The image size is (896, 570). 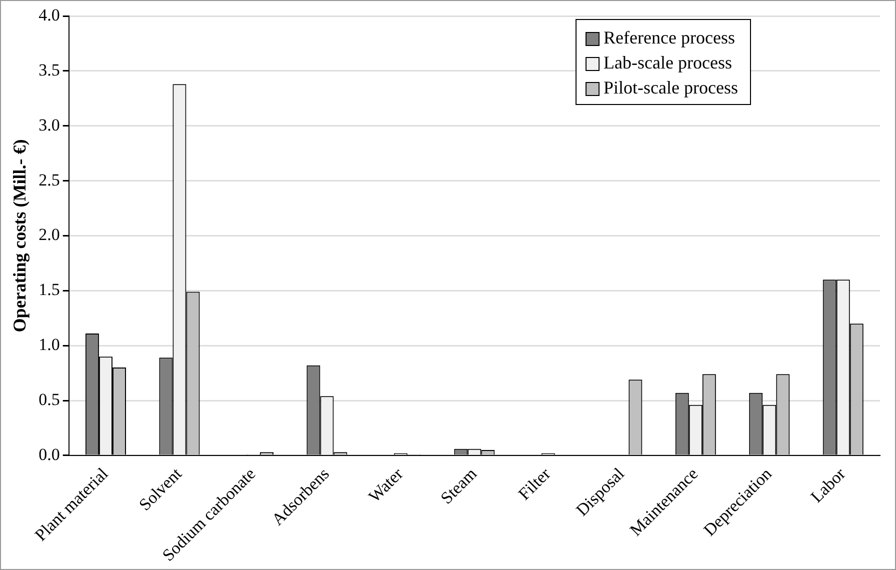 What do you see at coordinates (49, 399) in the screenshot?
I see `y-tick-label: 0.5` at bounding box center [49, 399].